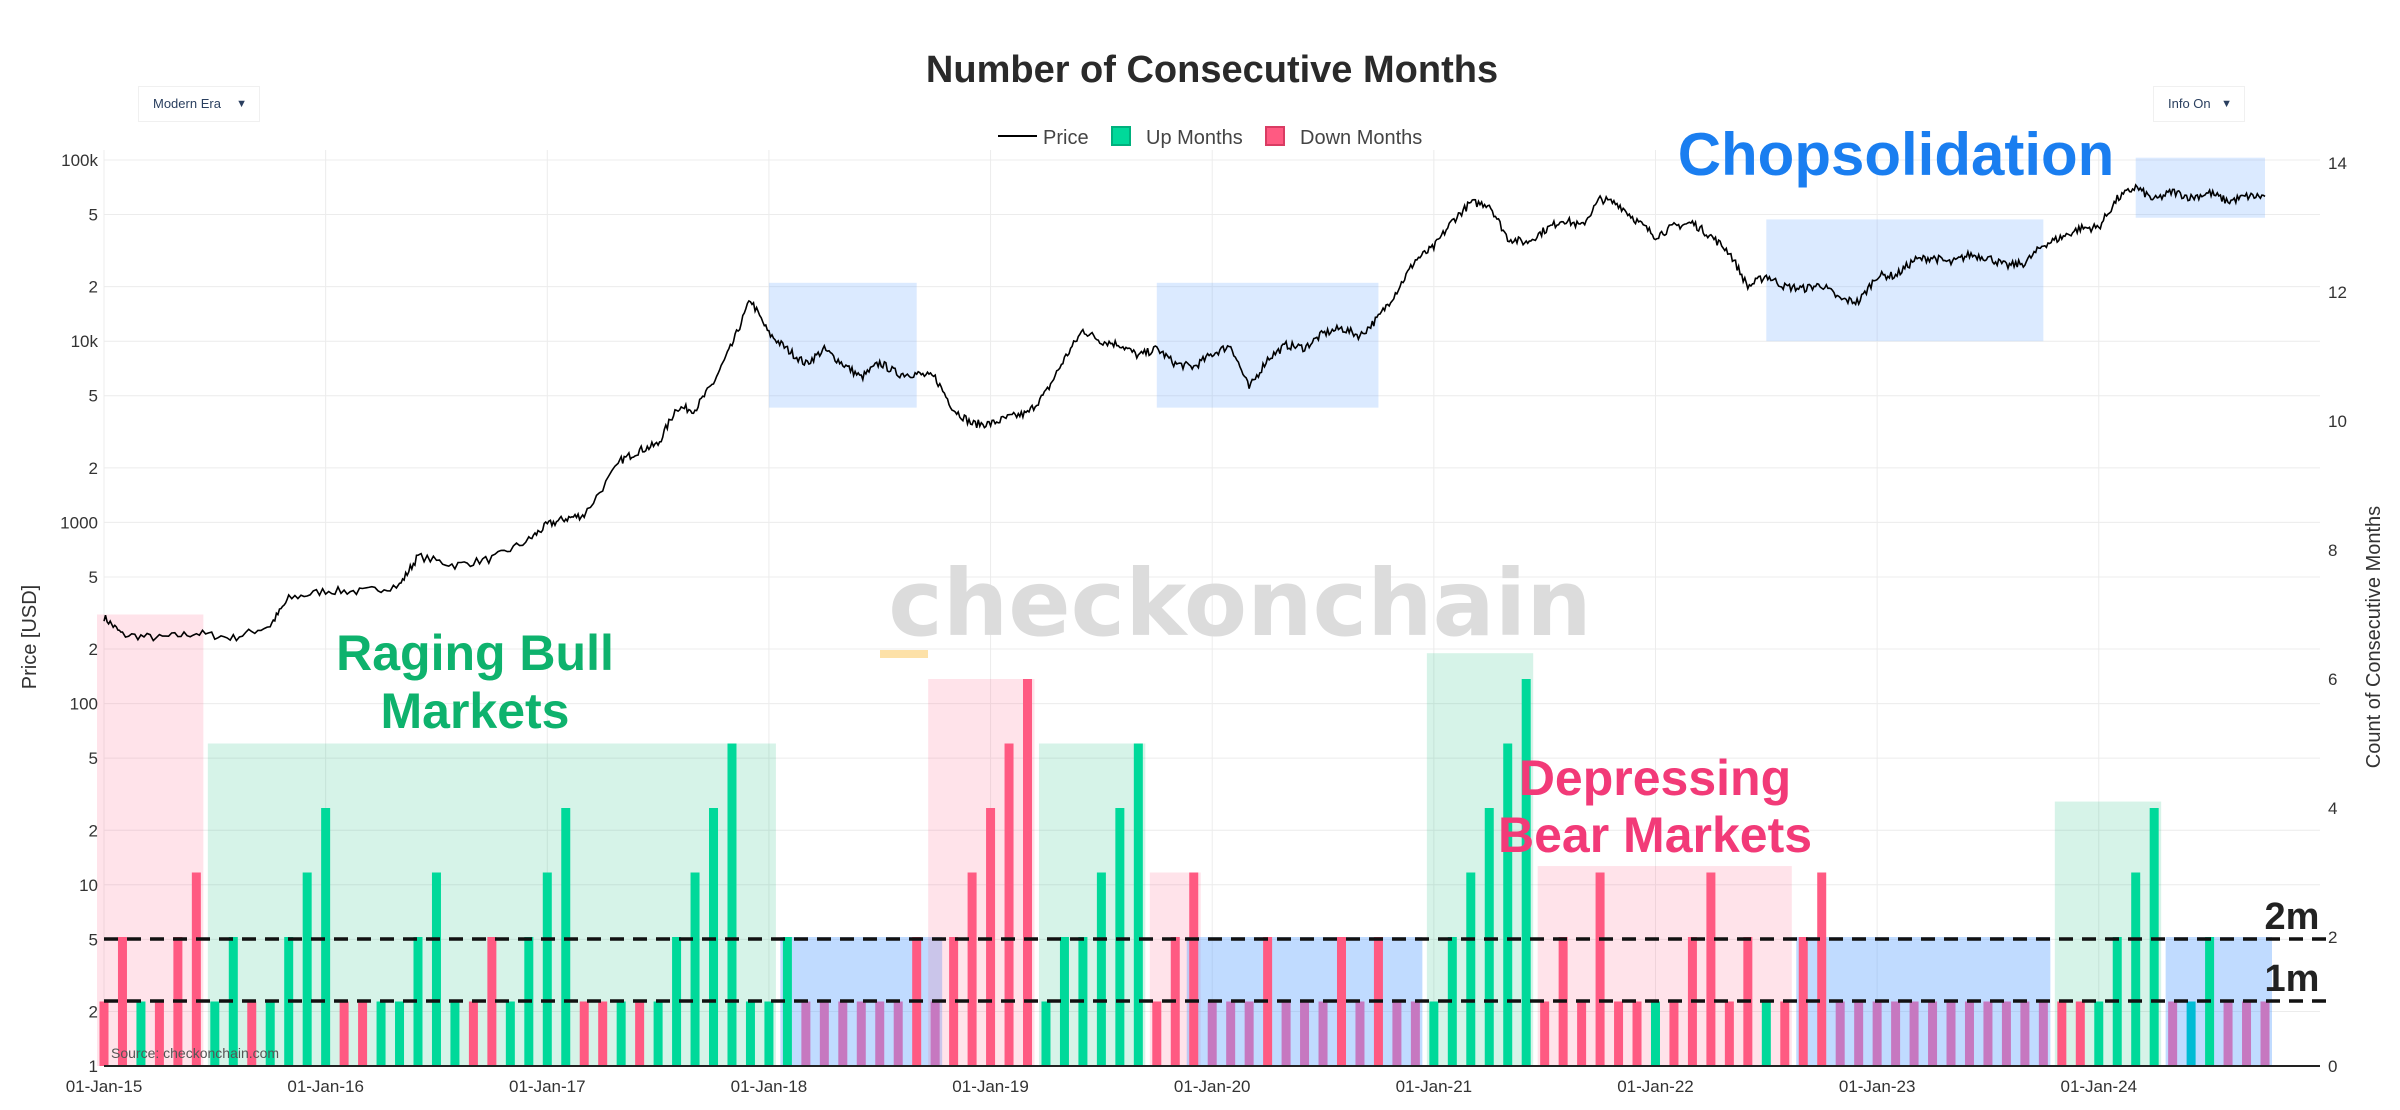 This screenshot has height=1110, width=2400. Describe the element at coordinates (2332, 937) in the screenshot. I see `y-right-tick-label: 2` at that location.